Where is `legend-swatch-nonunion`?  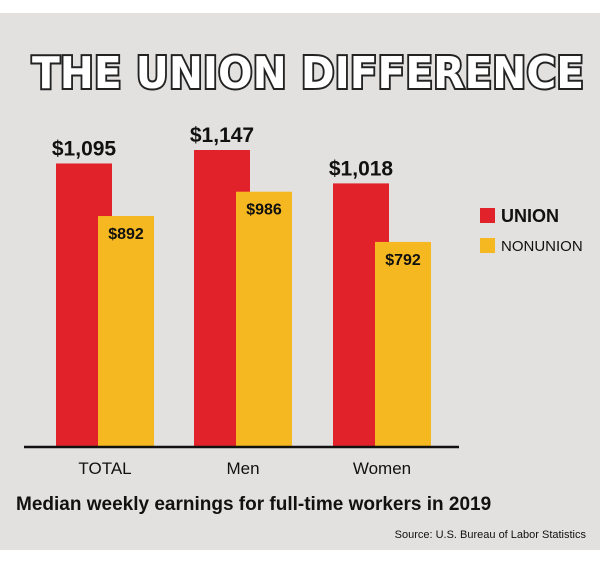
legend-swatch-nonunion is located at coordinates (487, 245).